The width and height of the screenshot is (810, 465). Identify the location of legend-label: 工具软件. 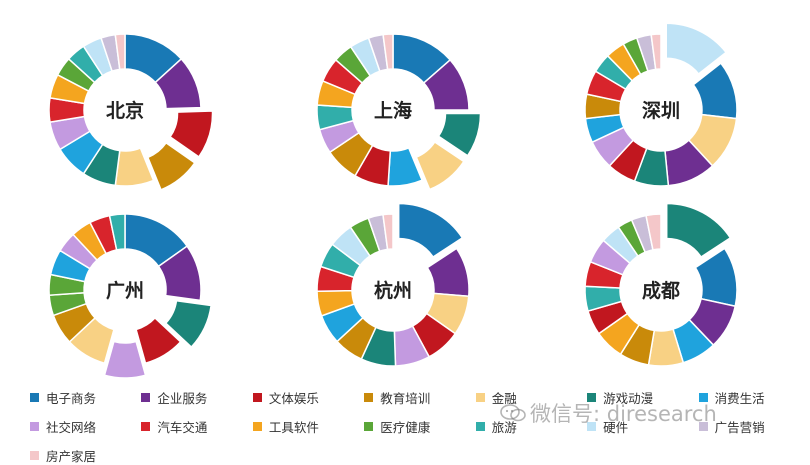
(293, 427).